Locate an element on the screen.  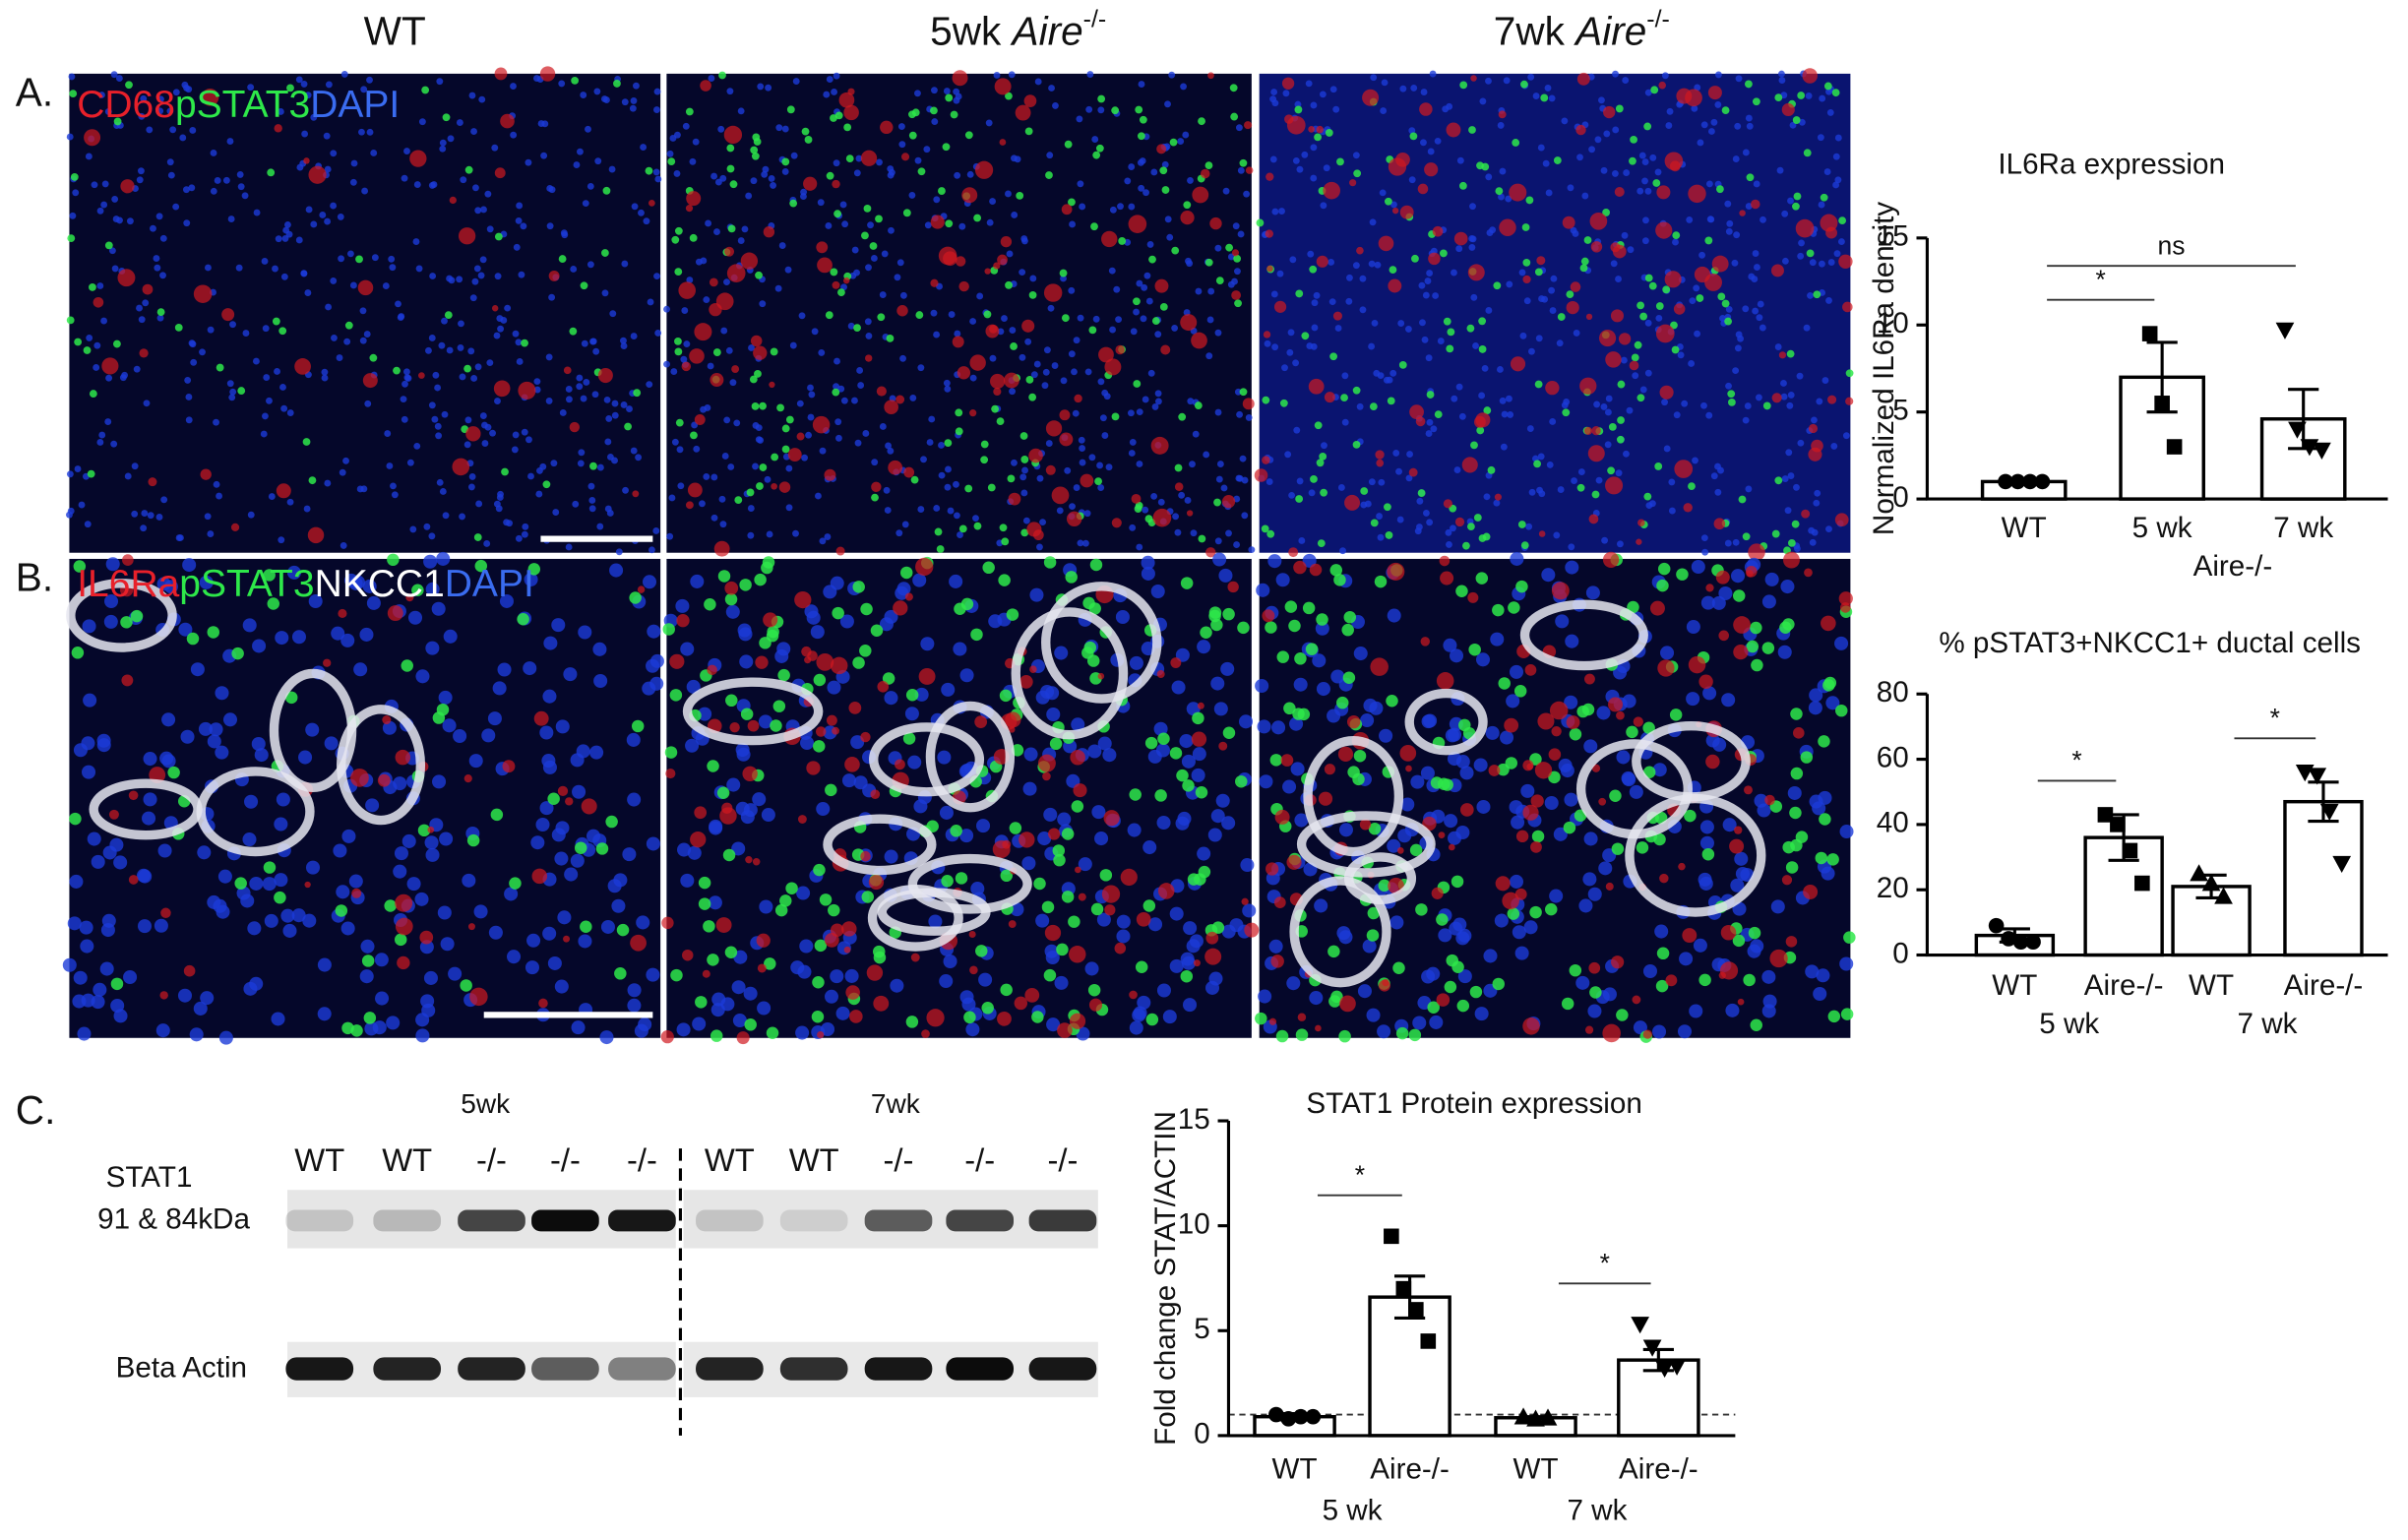
data-point is located at coordinates (2005, 481).